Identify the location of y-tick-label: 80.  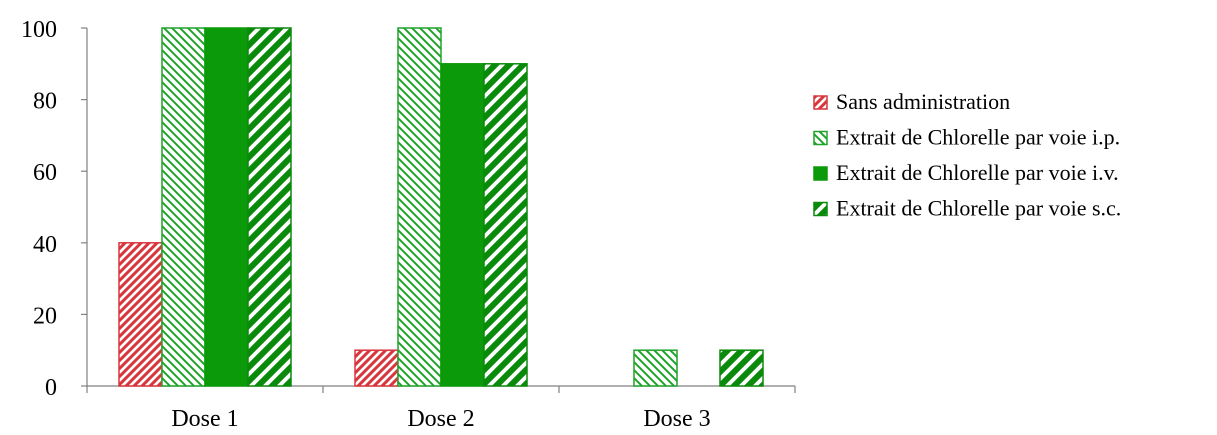
(45, 102).